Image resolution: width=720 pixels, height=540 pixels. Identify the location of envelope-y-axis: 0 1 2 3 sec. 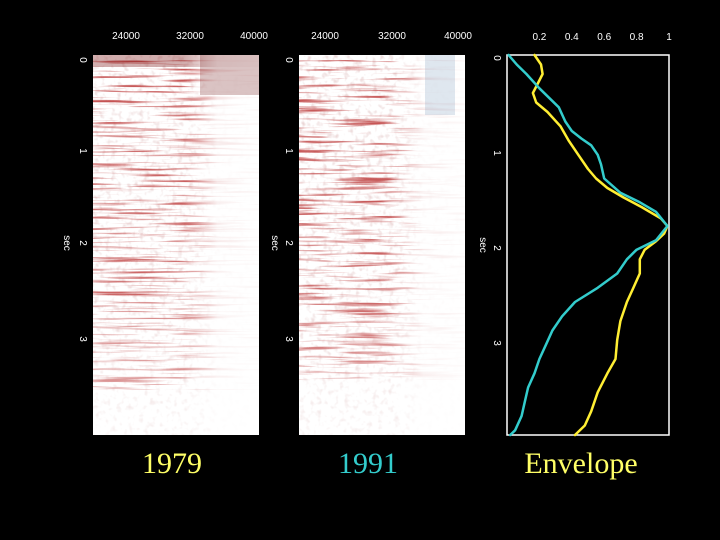
(489, 200).